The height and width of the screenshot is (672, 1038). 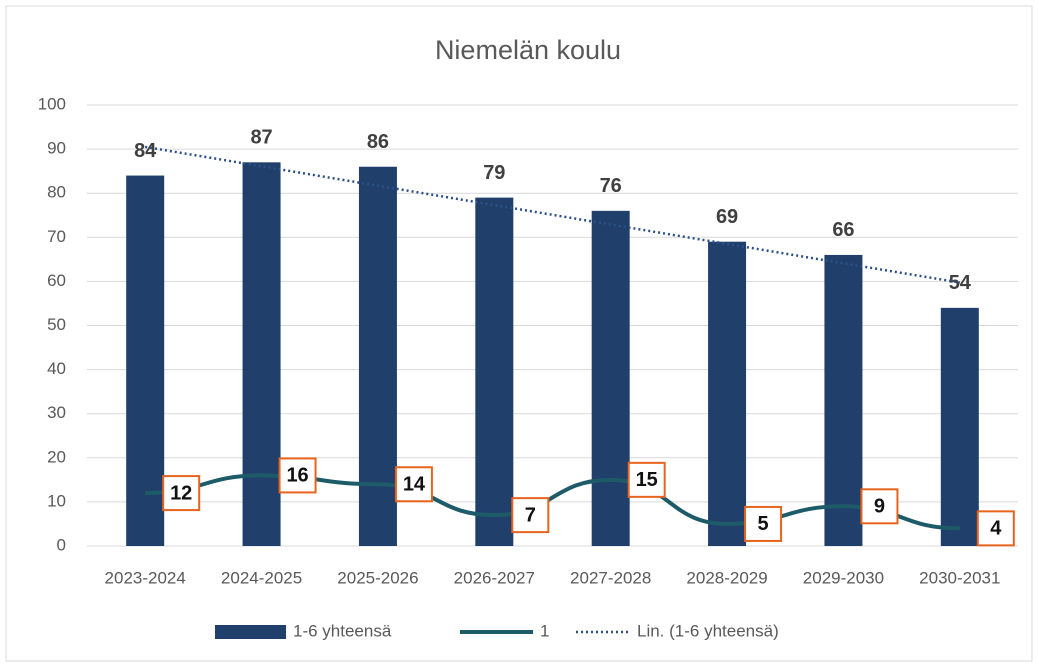 What do you see at coordinates (56, 192) in the screenshot?
I see `y-tick-label: 80` at bounding box center [56, 192].